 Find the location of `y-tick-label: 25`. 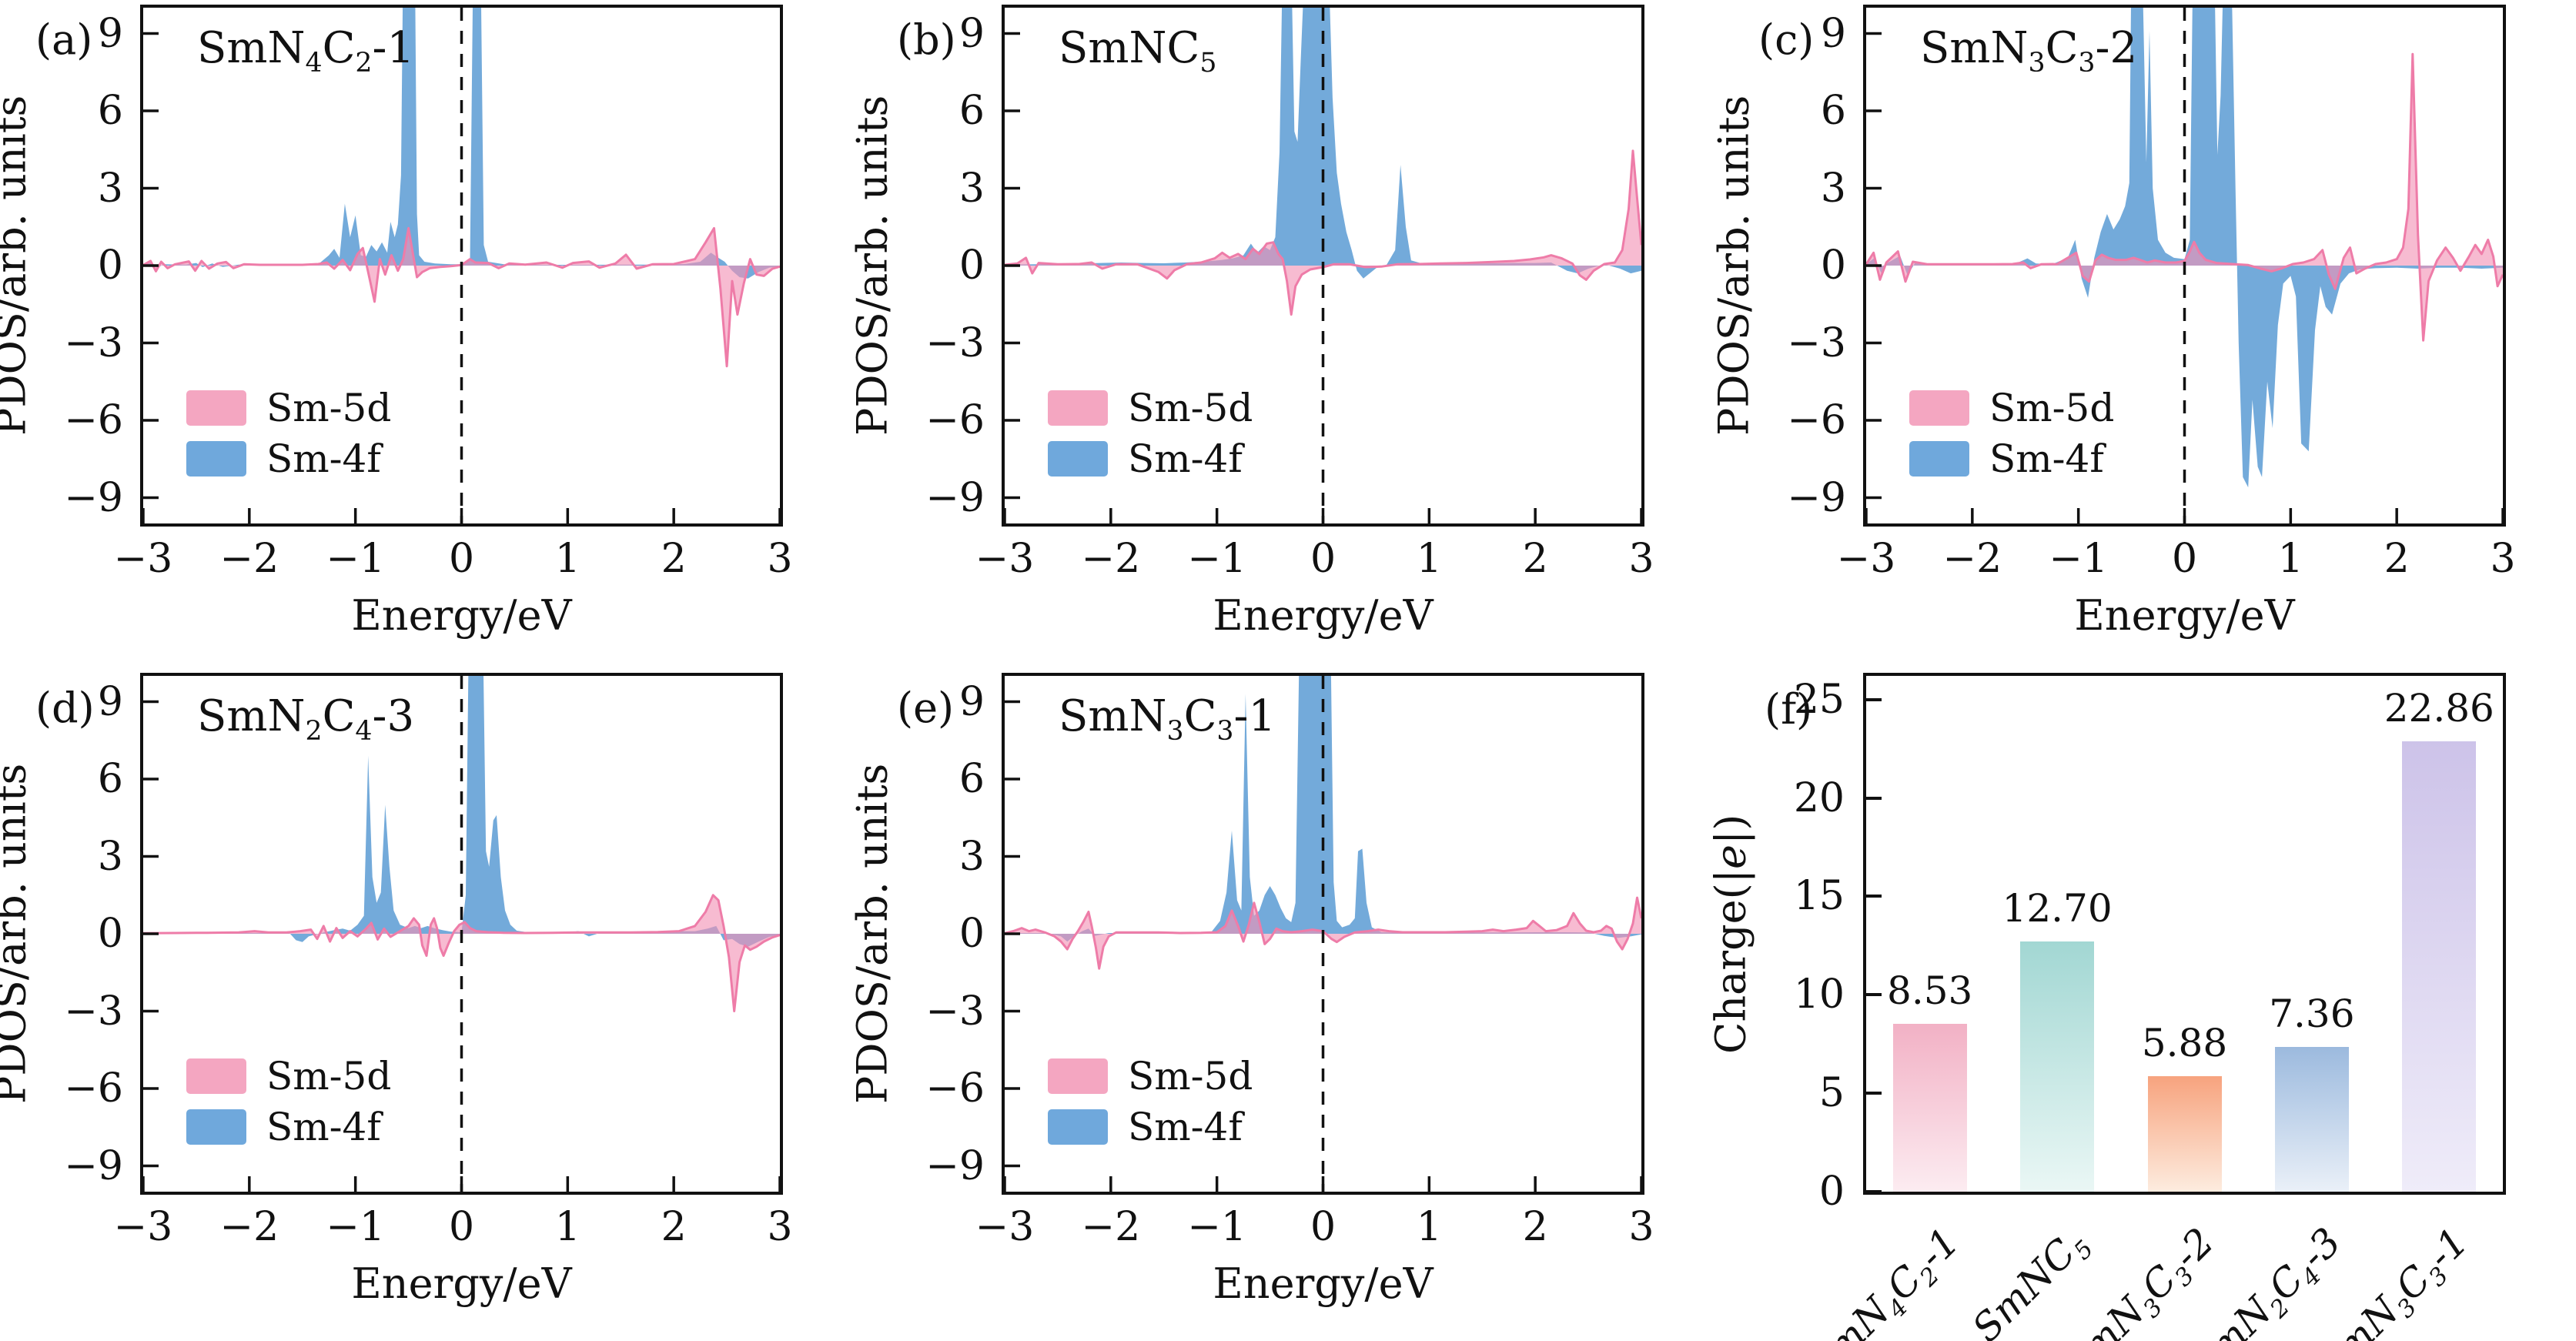

y-tick-label: 25 is located at coordinates (1819, 699).